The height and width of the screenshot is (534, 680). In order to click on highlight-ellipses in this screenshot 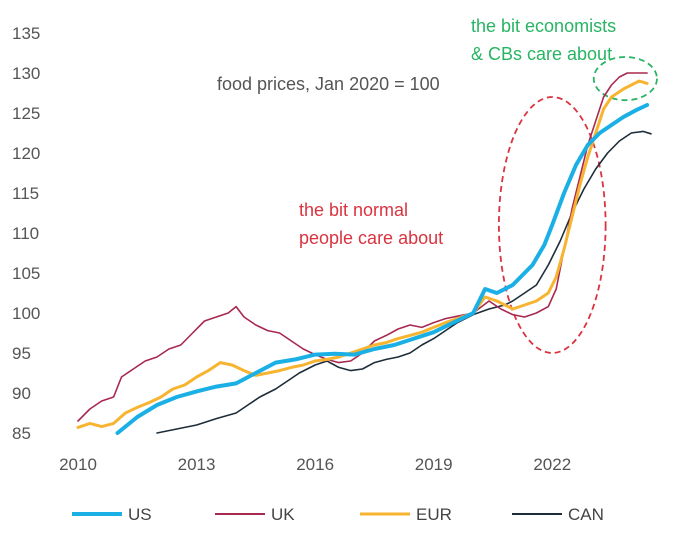, I will do `click(577, 205)`.